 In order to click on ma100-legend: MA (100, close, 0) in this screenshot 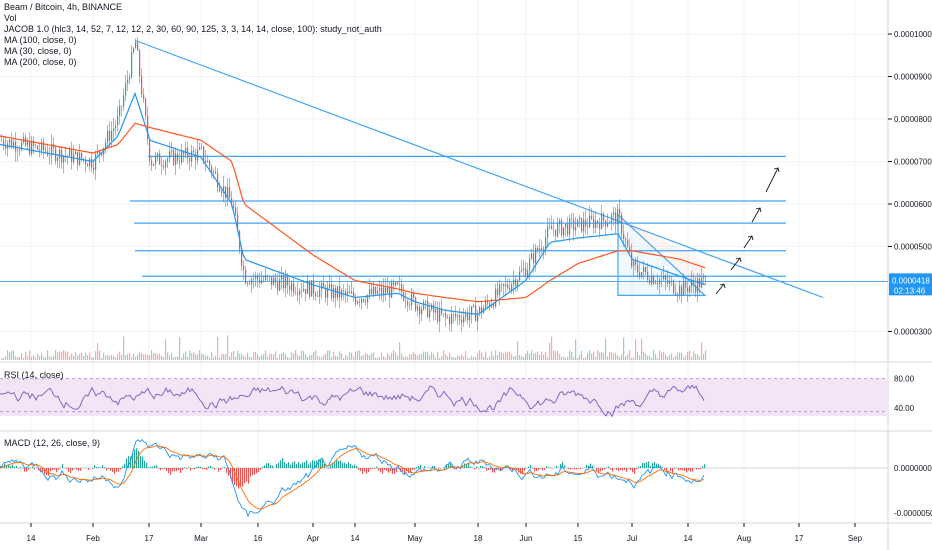, I will do `click(40, 40)`.